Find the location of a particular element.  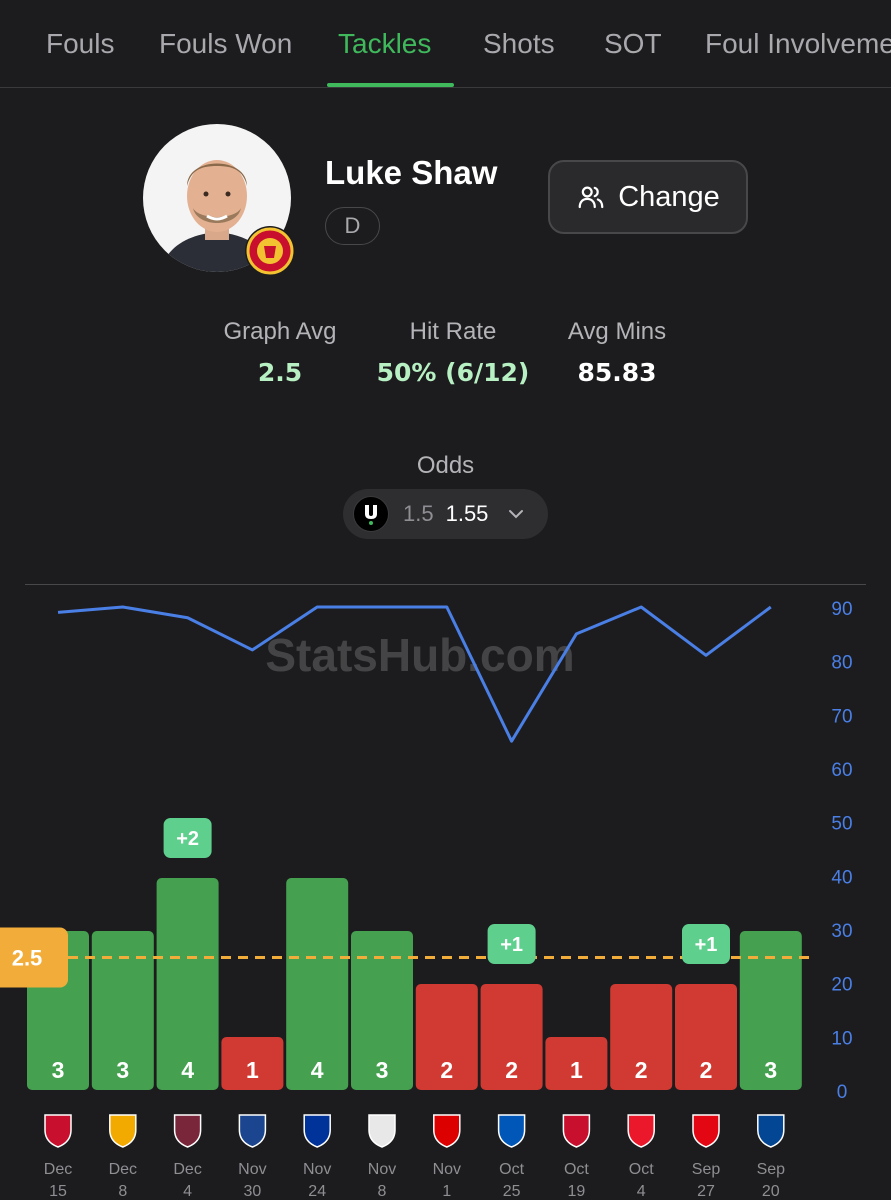

date-day: 1 is located at coordinates (446, 1191).